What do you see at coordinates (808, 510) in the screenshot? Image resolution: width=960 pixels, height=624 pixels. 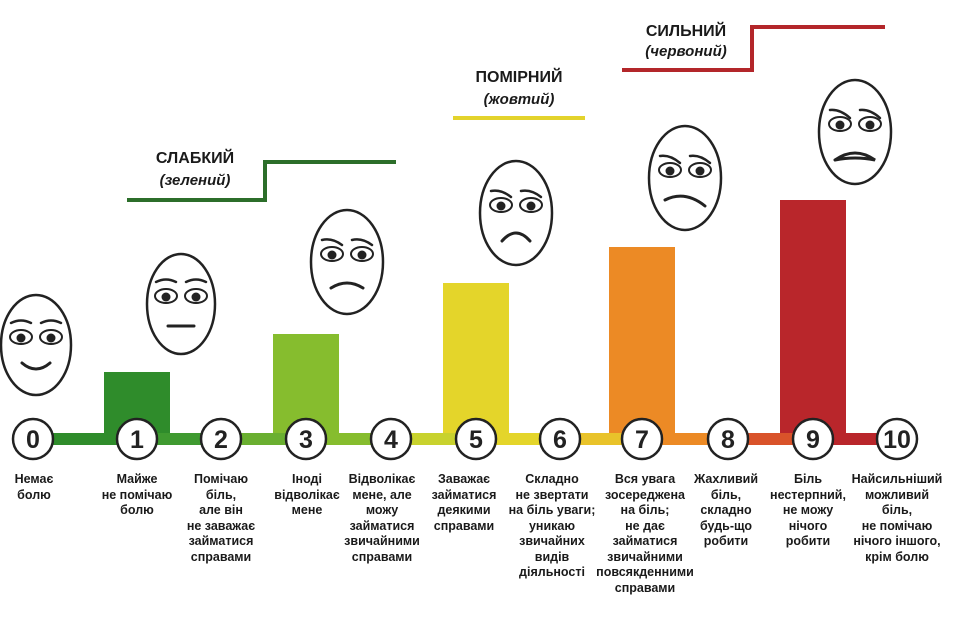 I see `description-level-9: Біль нестерпний, не можу нічого робити` at bounding box center [808, 510].